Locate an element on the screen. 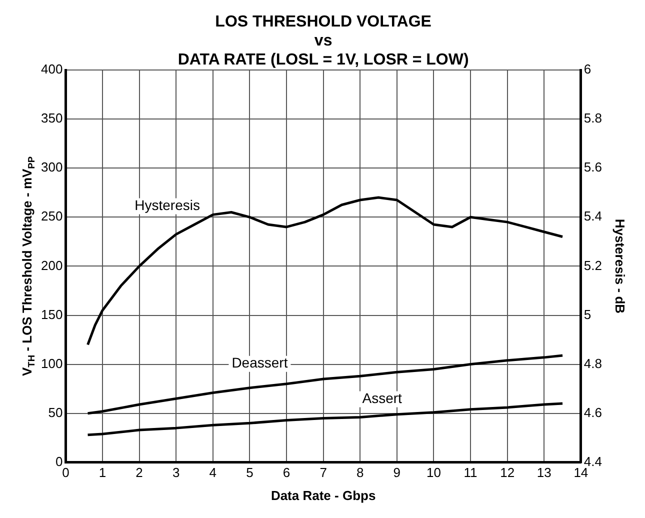  x-tick-label: 7 is located at coordinates (323, 472).